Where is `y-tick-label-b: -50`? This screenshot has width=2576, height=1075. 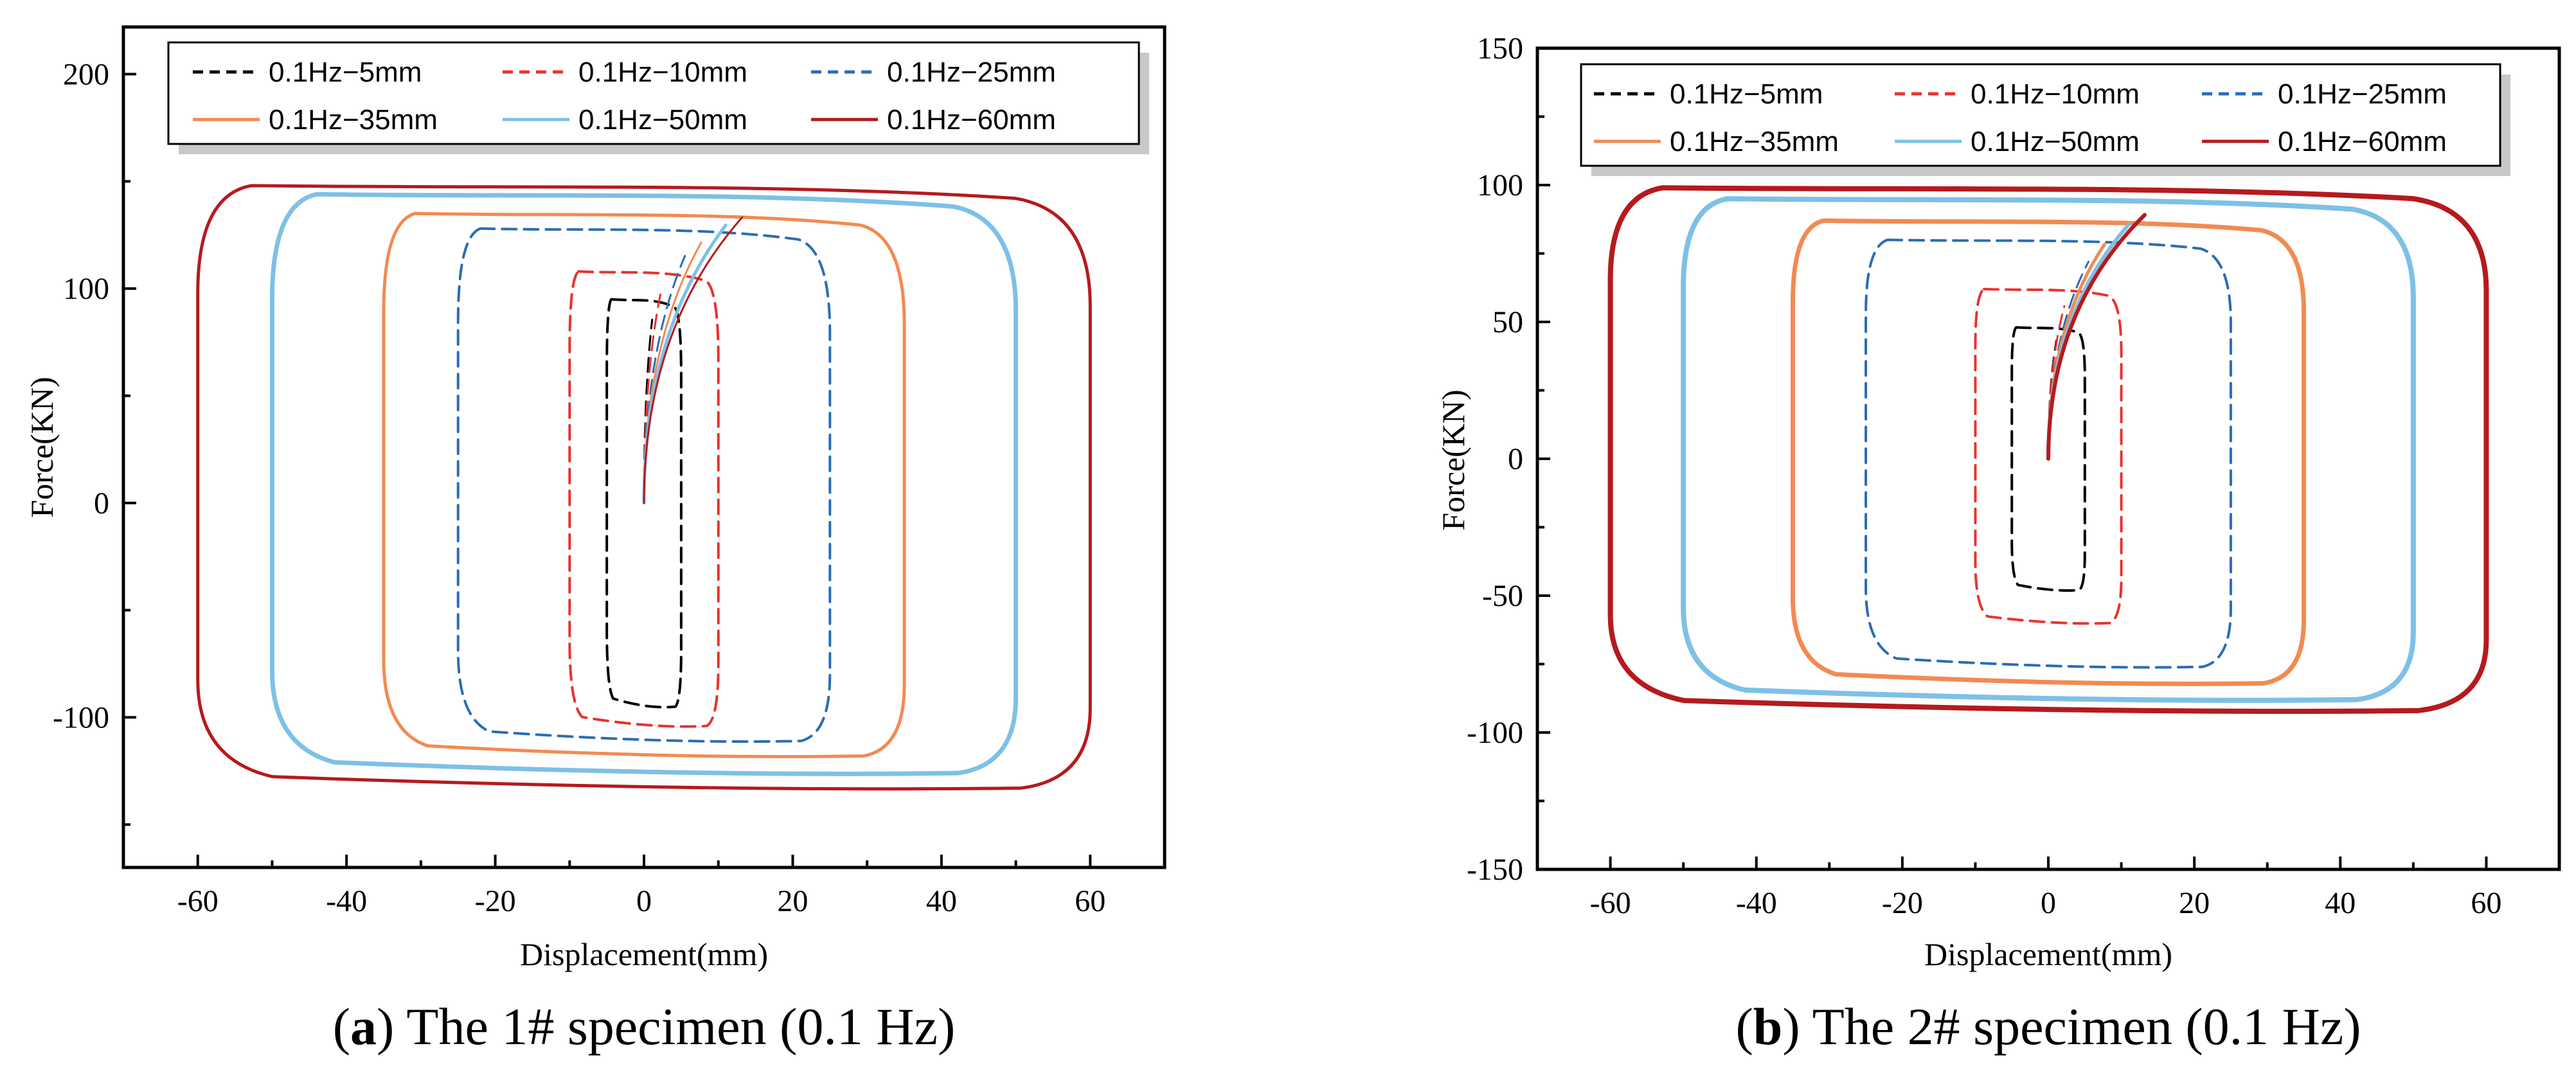
y-tick-label-b: -50 is located at coordinates (1502, 596).